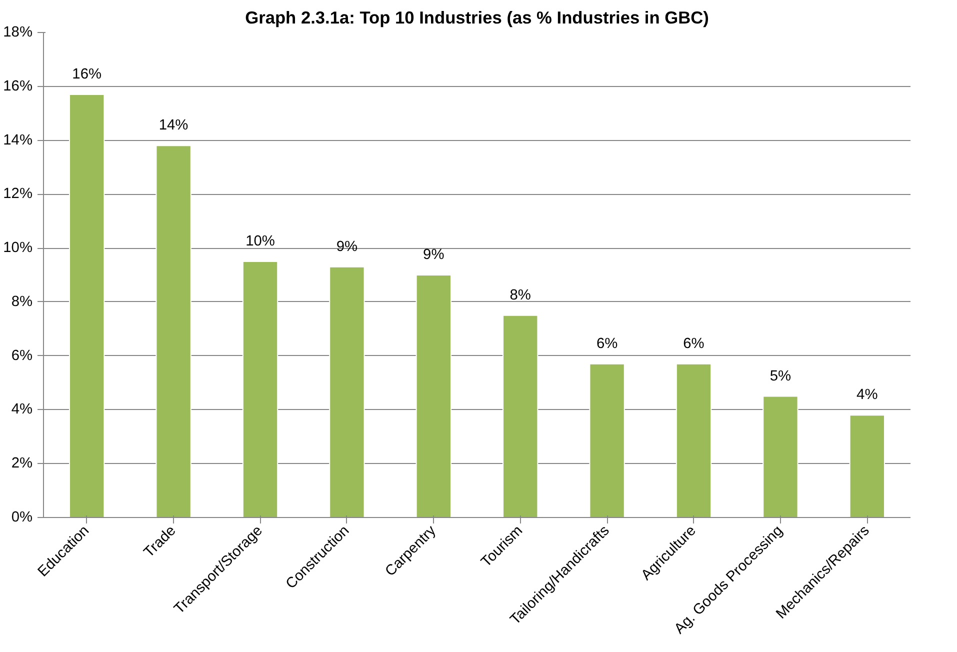  Describe the element at coordinates (867, 395) in the screenshot. I see `data-label: 4%` at that location.